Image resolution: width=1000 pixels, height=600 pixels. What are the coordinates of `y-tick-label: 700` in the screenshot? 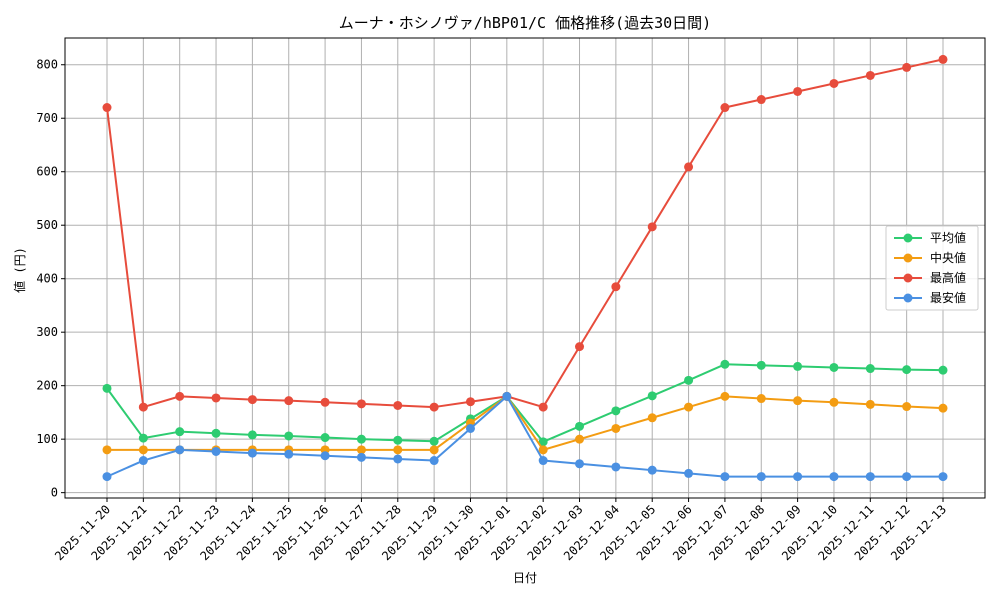 It's located at (47, 118).